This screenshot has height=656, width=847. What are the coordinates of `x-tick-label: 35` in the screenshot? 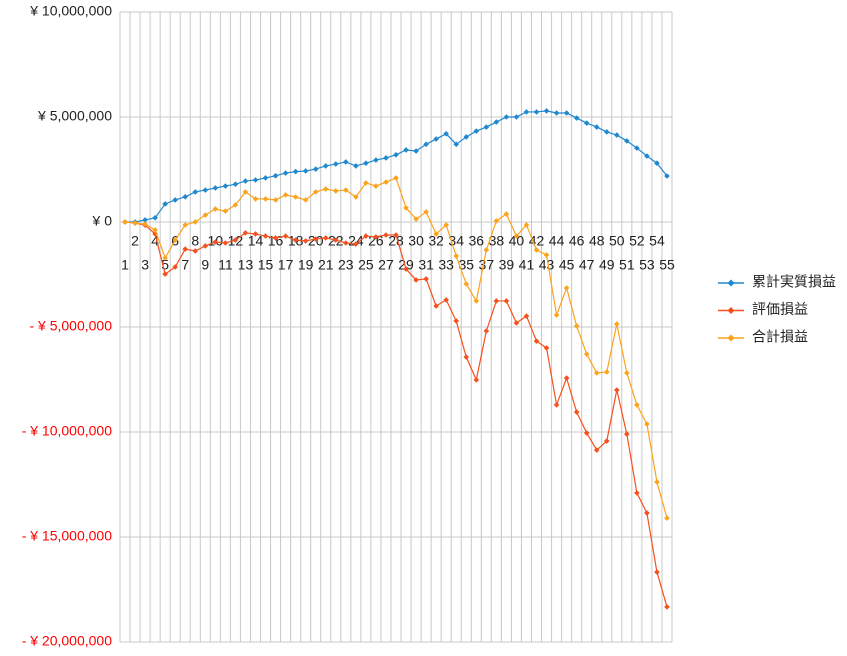 It's located at (466, 265).